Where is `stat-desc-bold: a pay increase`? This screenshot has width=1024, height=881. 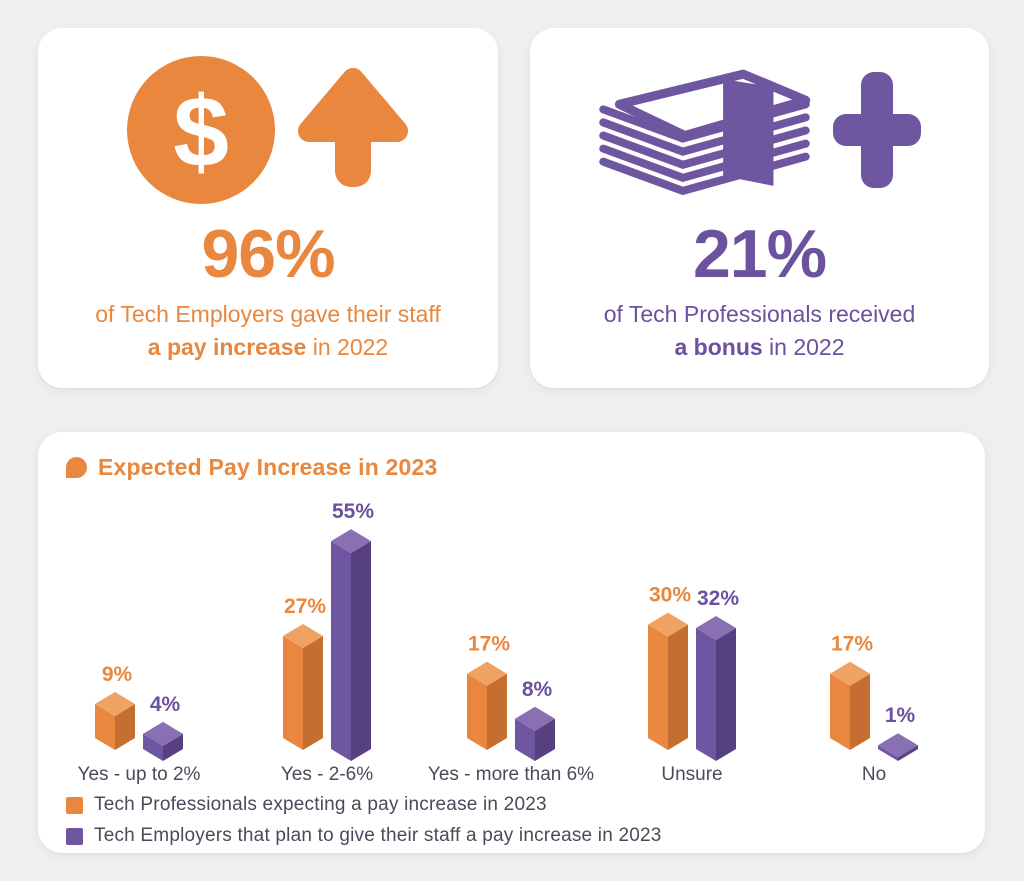
stat-desc-bold: a pay increase is located at coordinates (227, 346).